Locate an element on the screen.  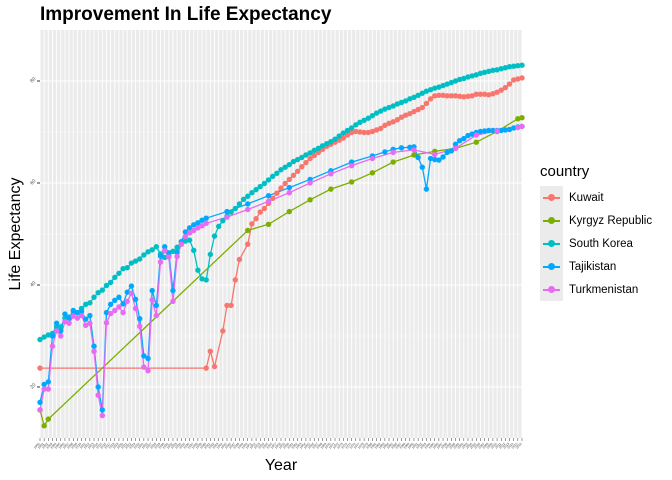
x-tick-label: 2004 is located at coordinates (469, 446).